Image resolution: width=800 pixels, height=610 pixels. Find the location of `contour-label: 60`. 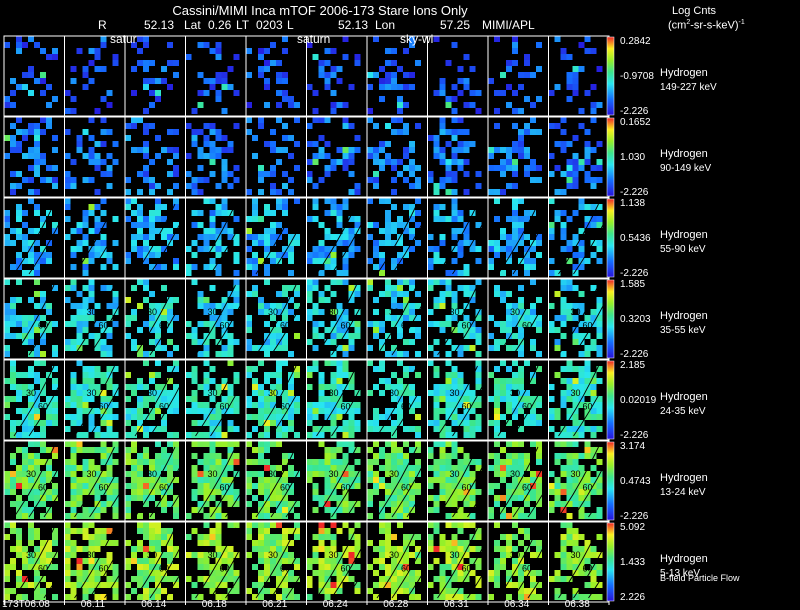

contour-label: 60 is located at coordinates (346, 326).